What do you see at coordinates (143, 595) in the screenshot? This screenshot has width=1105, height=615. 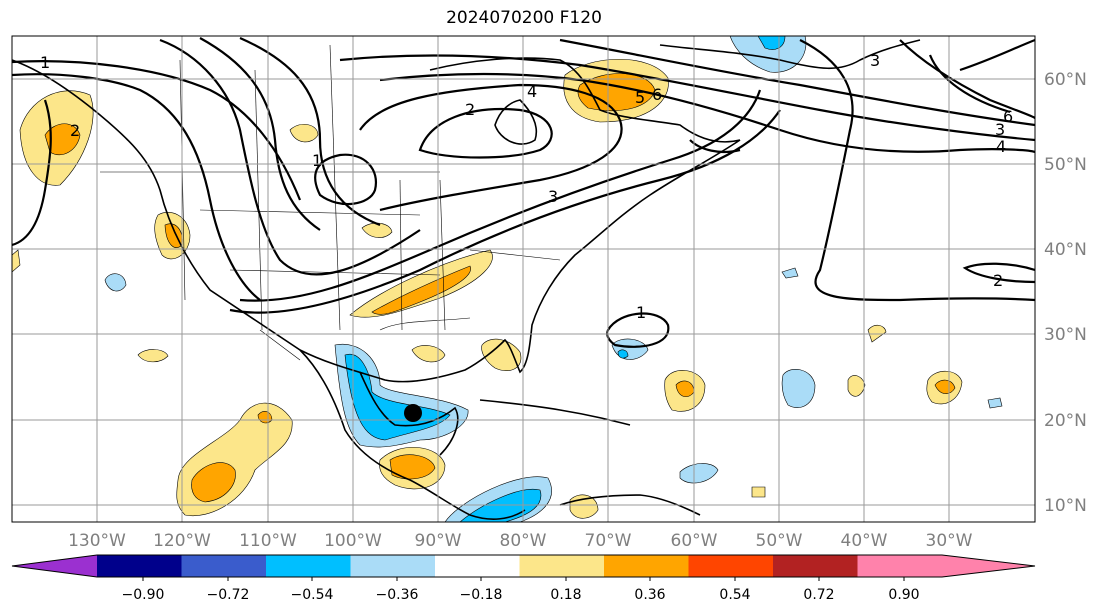 I see `colorbar-tick-label: −0.90` at bounding box center [143, 595].